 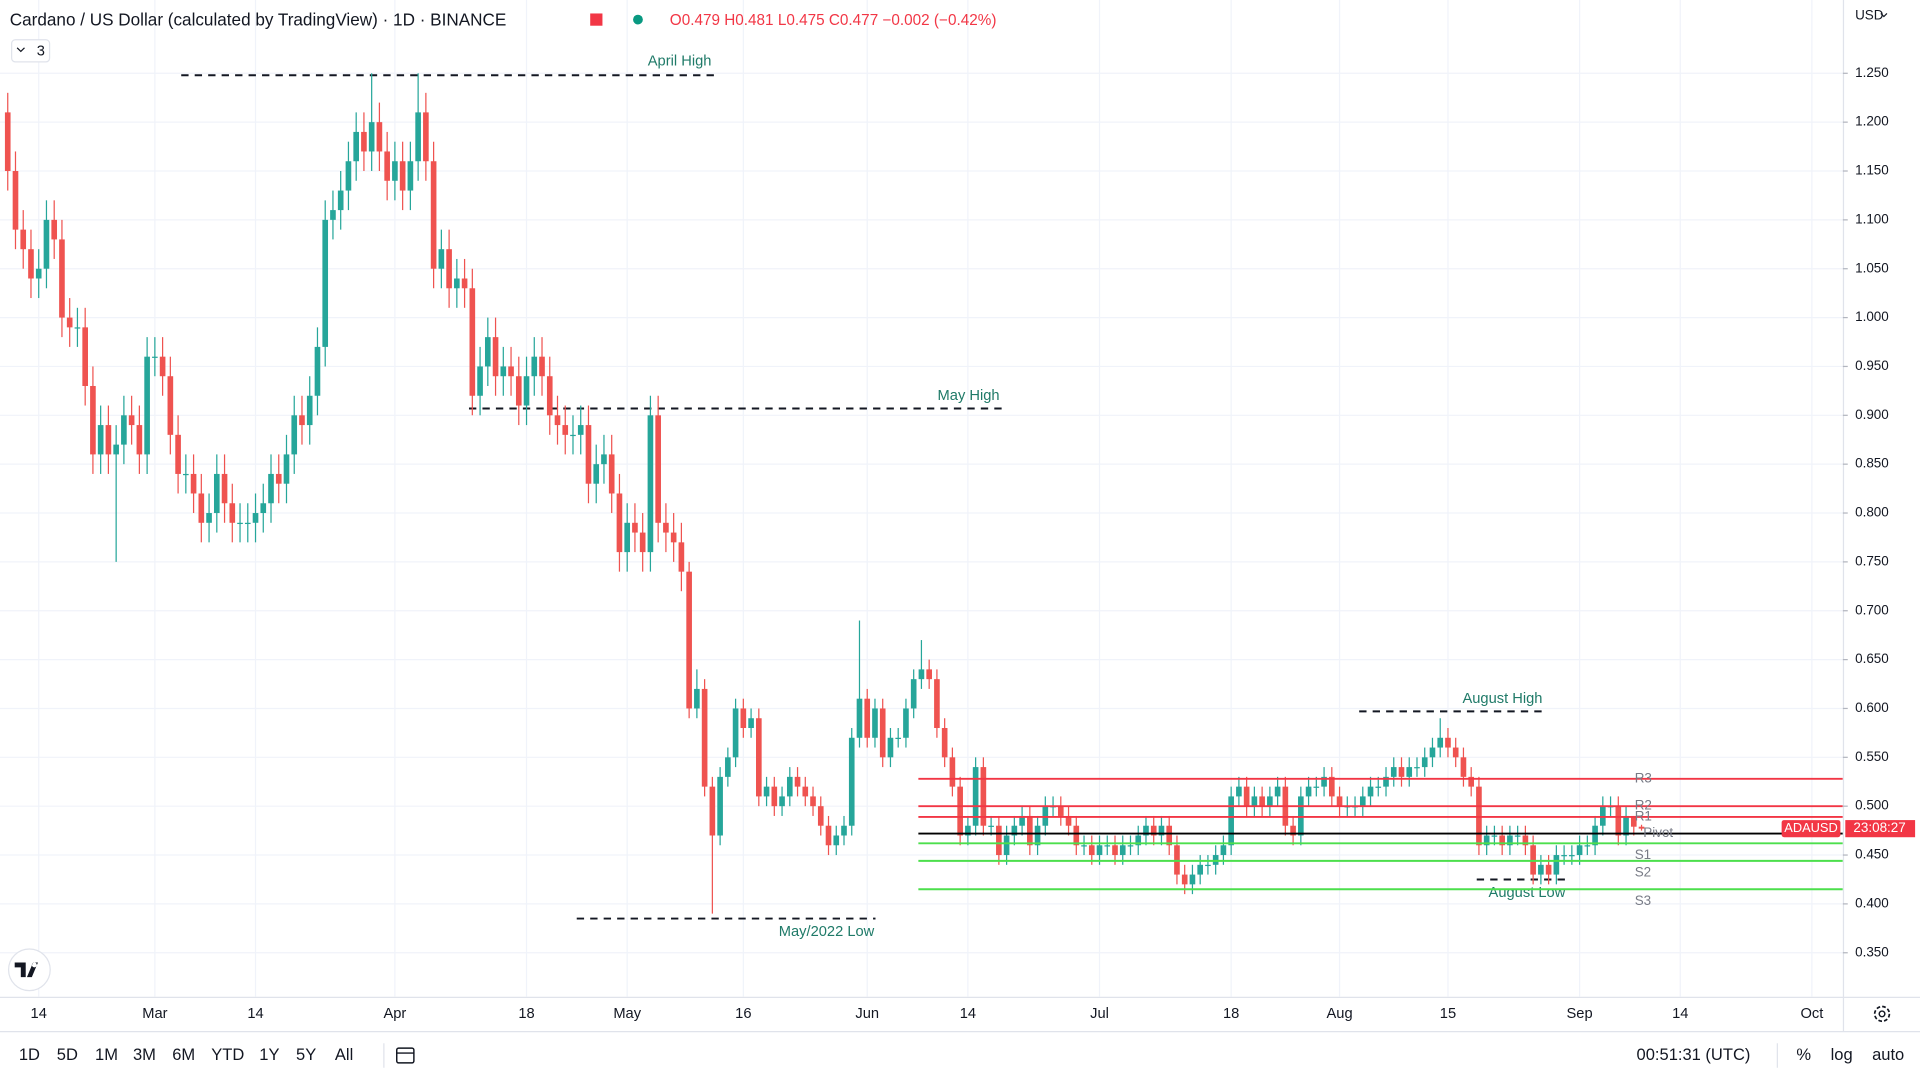 What do you see at coordinates (1527, 893) in the screenshot?
I see `level-label: August Low` at bounding box center [1527, 893].